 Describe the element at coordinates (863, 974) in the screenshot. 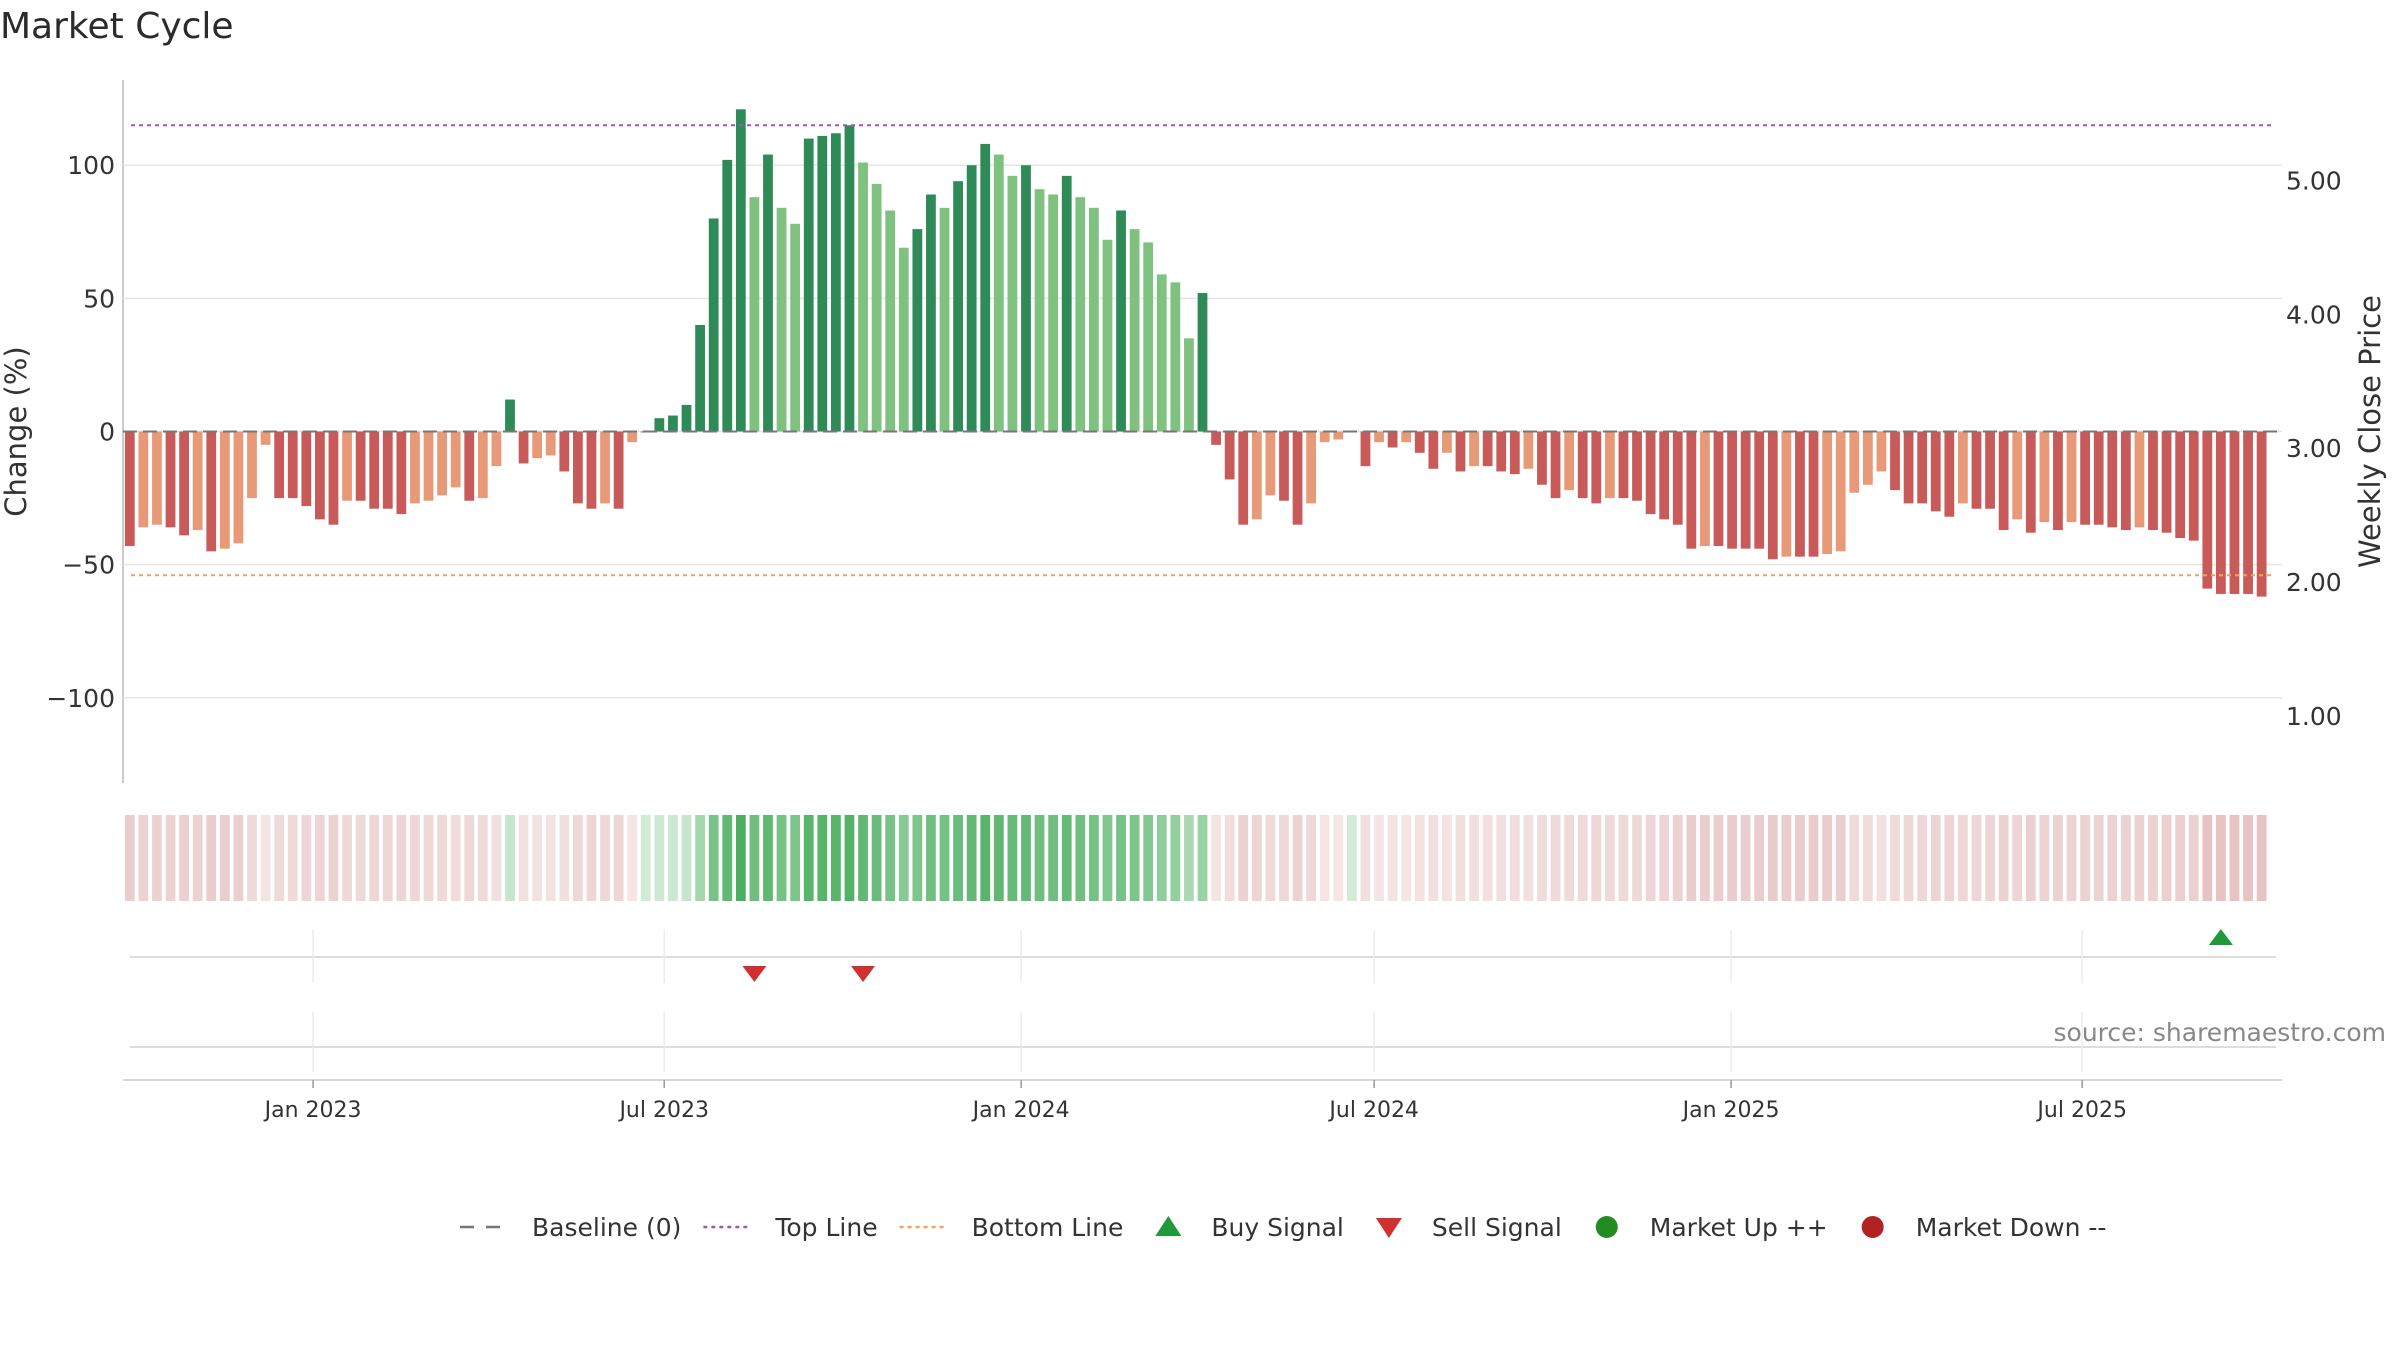

I see `sell-signal-marker` at that location.